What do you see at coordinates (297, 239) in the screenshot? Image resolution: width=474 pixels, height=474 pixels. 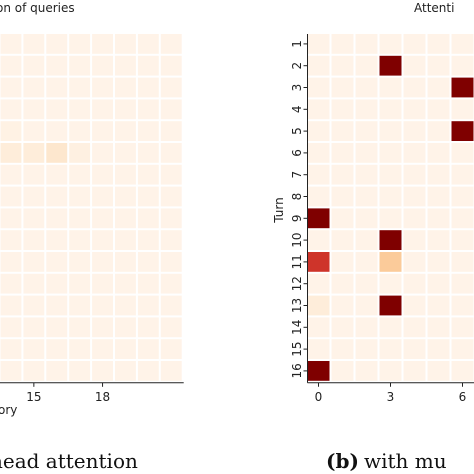 I see `right-y-tick-label: 10` at bounding box center [297, 239].